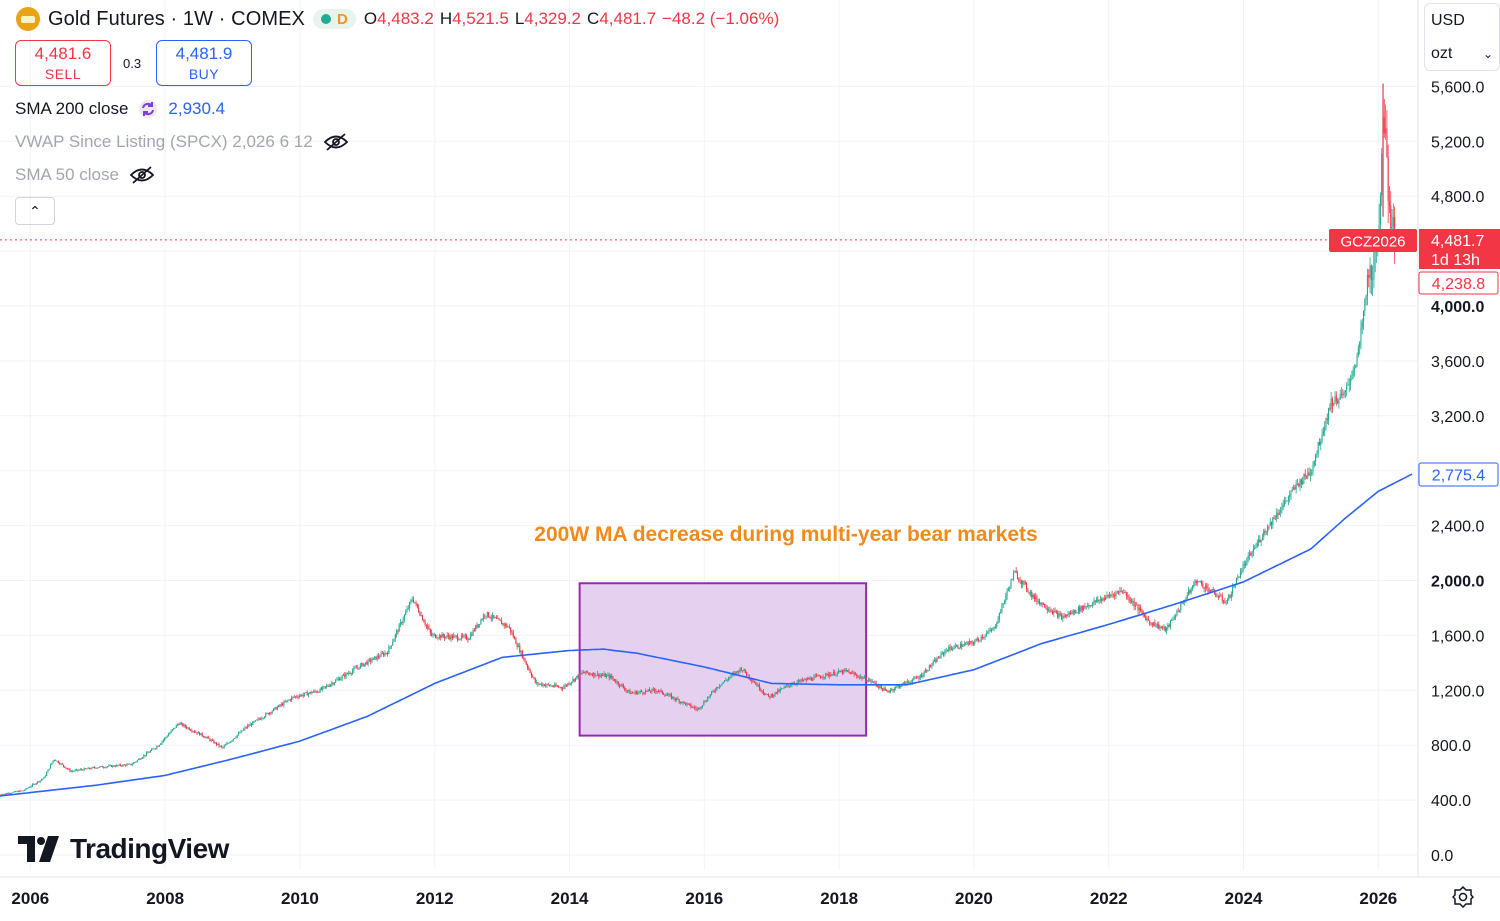 The height and width of the screenshot is (921, 1500). Describe the element at coordinates (723, 659) in the screenshot. I see `highlight-rectangle` at that location.